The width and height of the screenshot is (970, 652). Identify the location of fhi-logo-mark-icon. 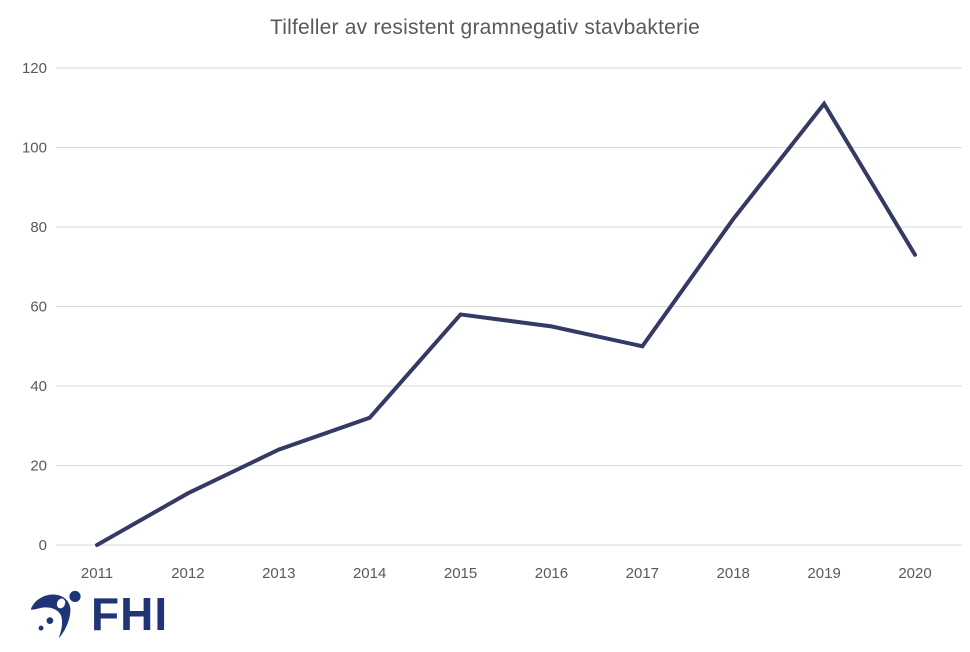
(55, 614).